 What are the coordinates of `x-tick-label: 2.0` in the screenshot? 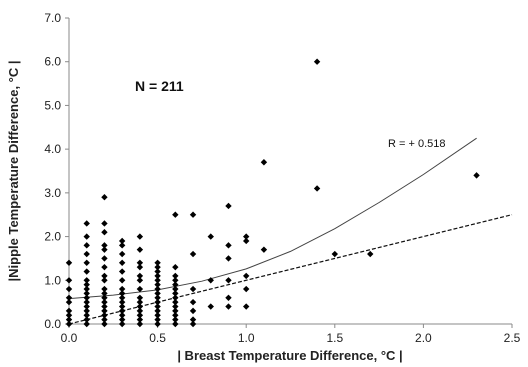 It's located at (423, 338).